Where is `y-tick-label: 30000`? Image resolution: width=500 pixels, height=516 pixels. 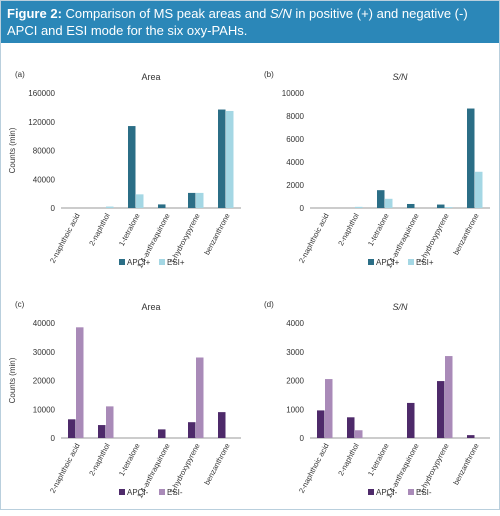
y-tick-label: 30000 is located at coordinates (44, 352).